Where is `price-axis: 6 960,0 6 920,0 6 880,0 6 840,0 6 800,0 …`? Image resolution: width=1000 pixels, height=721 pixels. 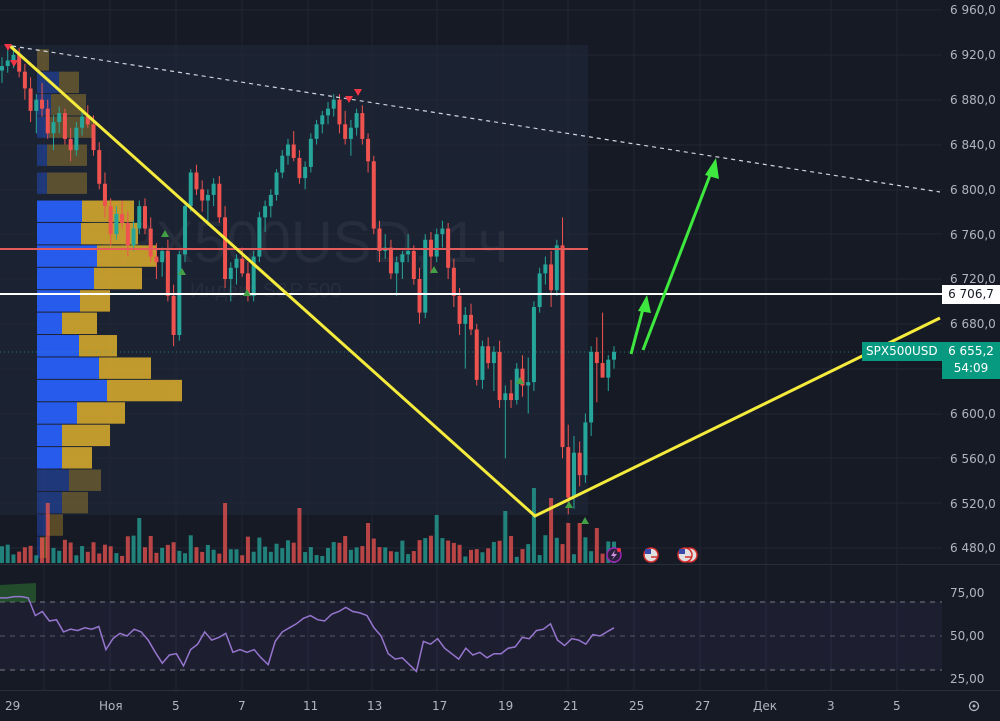 price-axis: 6 960,0 6 920,0 6 880,0 6 840,0 6 800,0 … is located at coordinates (973, 279).